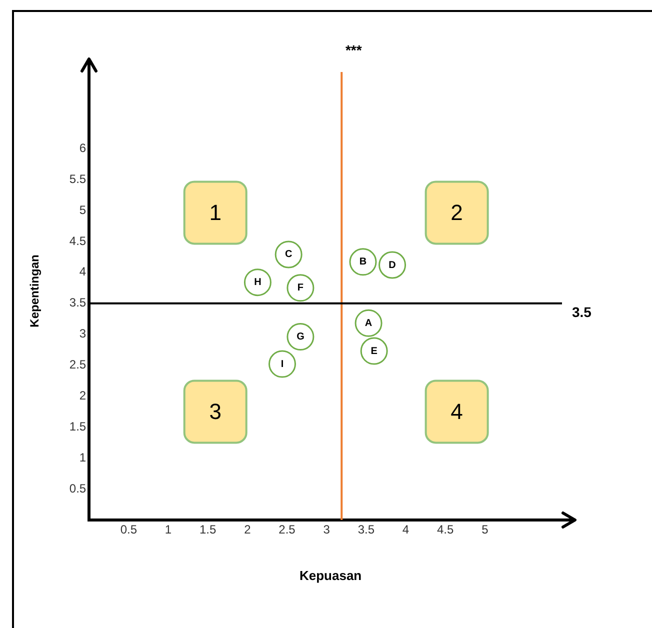 This screenshot has width=652, height=628. I want to click on annotation: 1, so click(215, 212).